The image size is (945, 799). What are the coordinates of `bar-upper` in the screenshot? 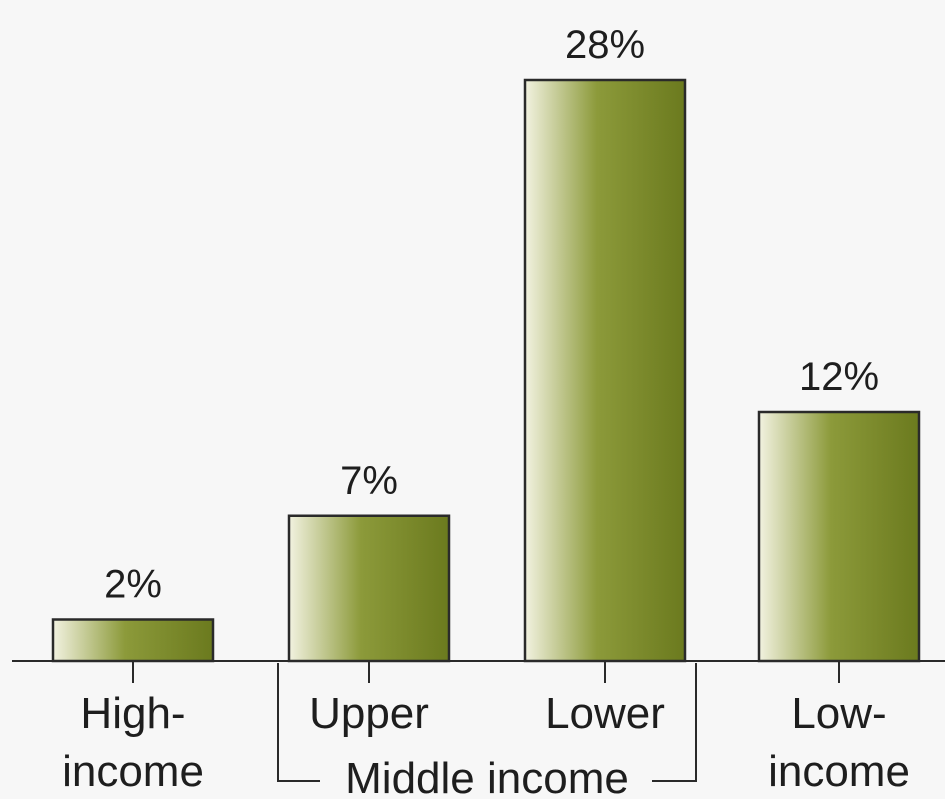 It's located at (369, 588).